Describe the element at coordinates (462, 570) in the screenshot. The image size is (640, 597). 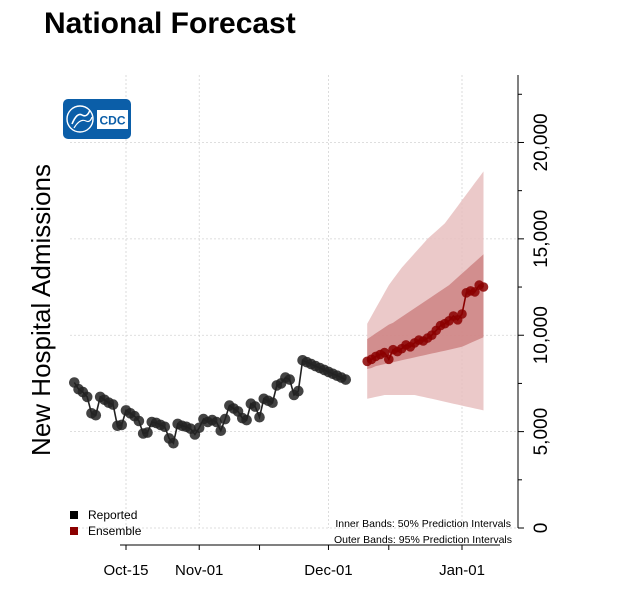
I see `x-tick-label: Jan-01` at that location.